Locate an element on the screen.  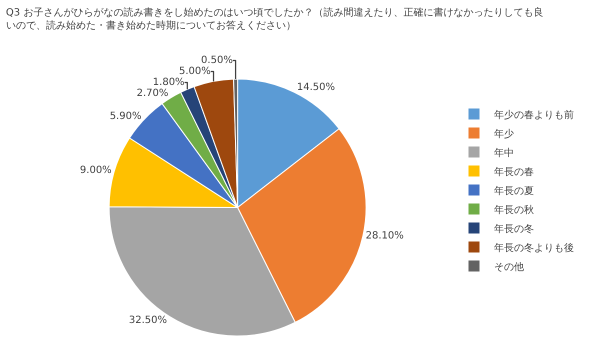
data-label: 1.80% is located at coordinates (168, 82).